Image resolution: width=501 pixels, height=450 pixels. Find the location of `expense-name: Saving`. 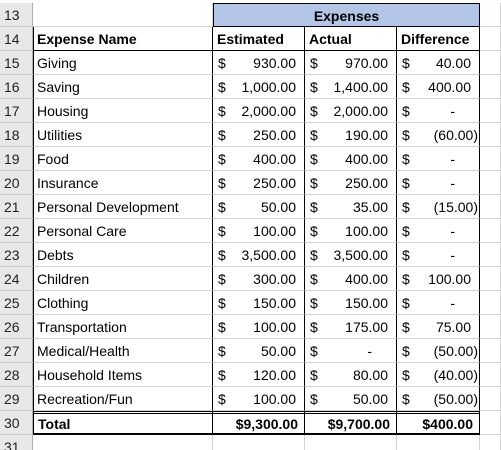

expense-name: Saving is located at coordinates (58, 87).